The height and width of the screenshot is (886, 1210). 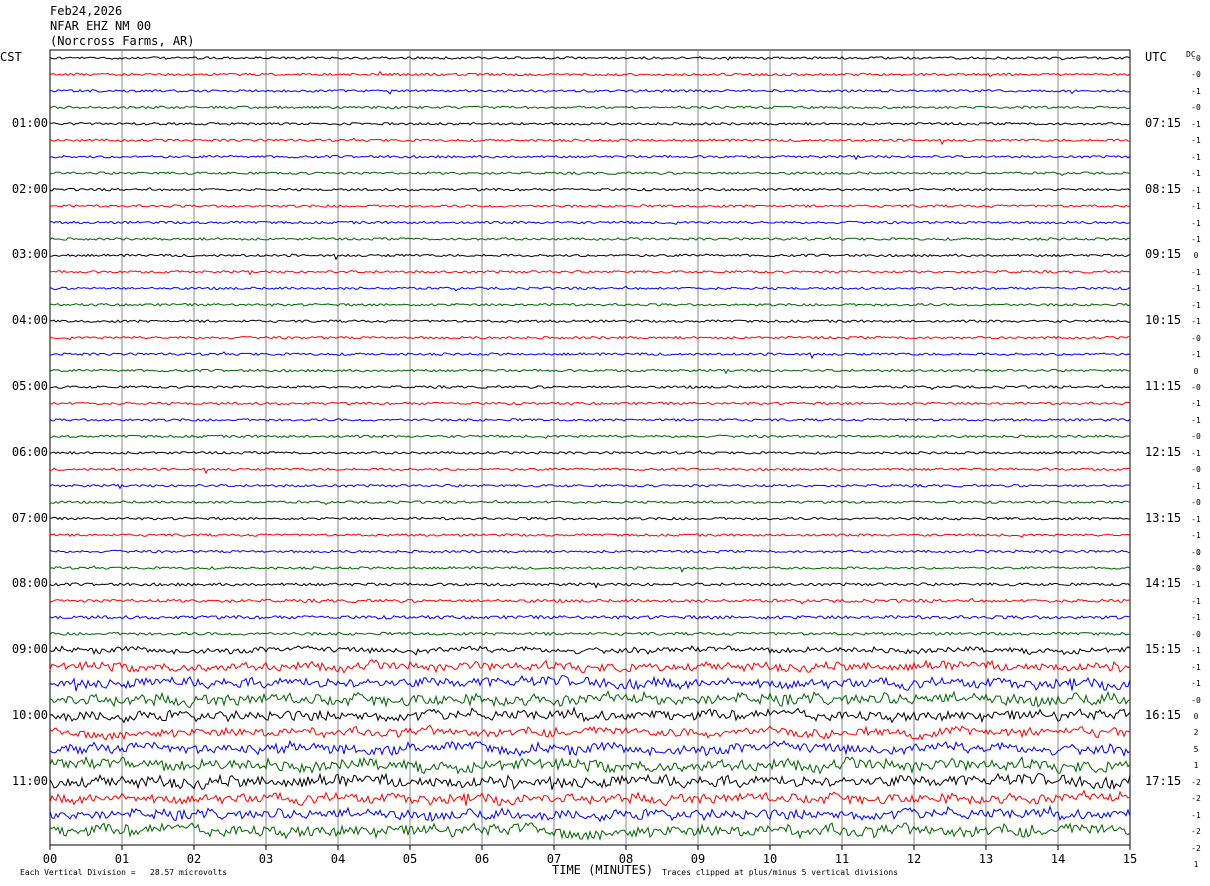 I want to click on left-hour-label: 05:00, so click(x=29, y=386).